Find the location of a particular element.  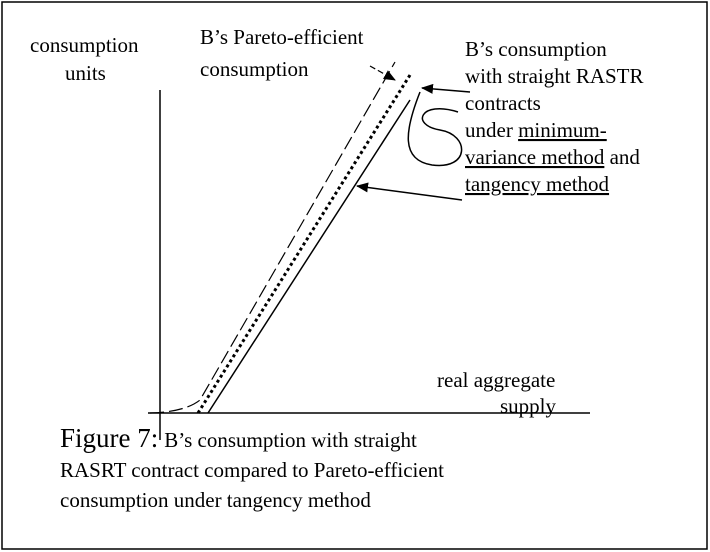

rastr-line: contracts is located at coordinates (503, 103).